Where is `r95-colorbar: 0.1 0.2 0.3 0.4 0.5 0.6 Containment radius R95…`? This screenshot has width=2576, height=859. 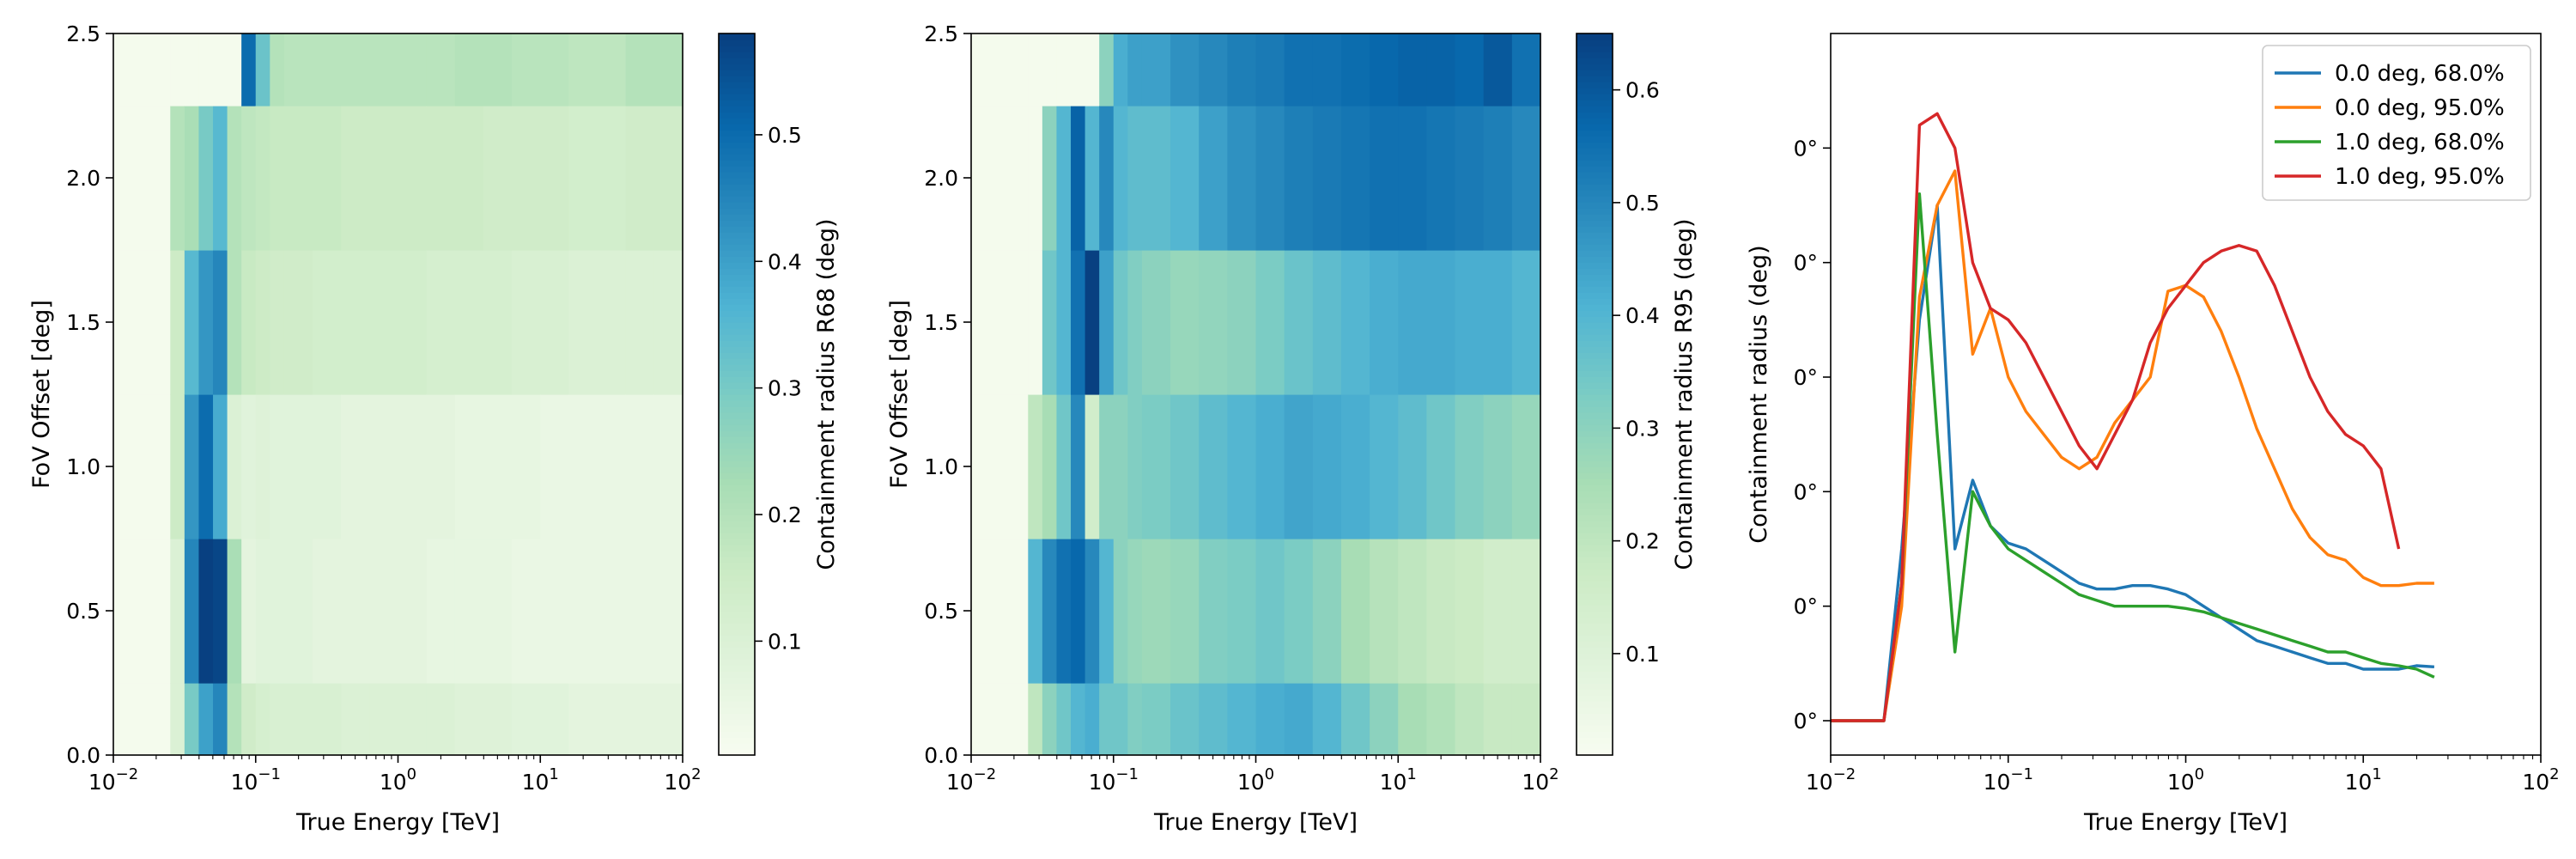
r95-colorbar: 0.1 0.2 0.3 0.4 0.5 0.6 Containment radius R95… is located at coordinates (1637, 394).